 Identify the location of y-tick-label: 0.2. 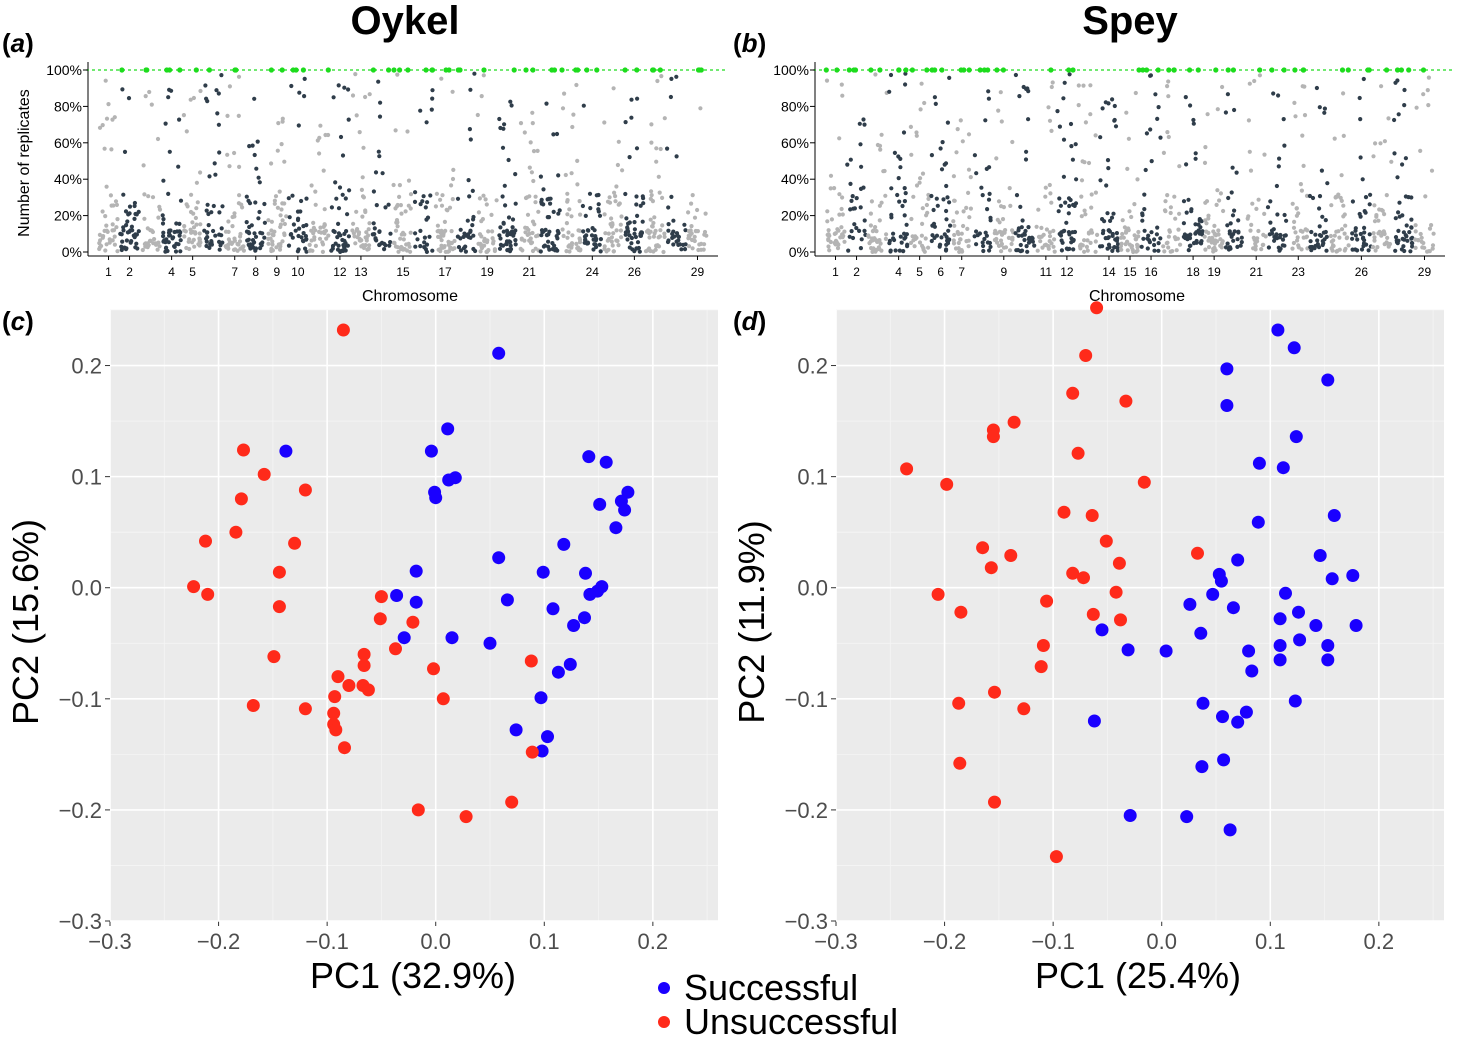
(86, 366).